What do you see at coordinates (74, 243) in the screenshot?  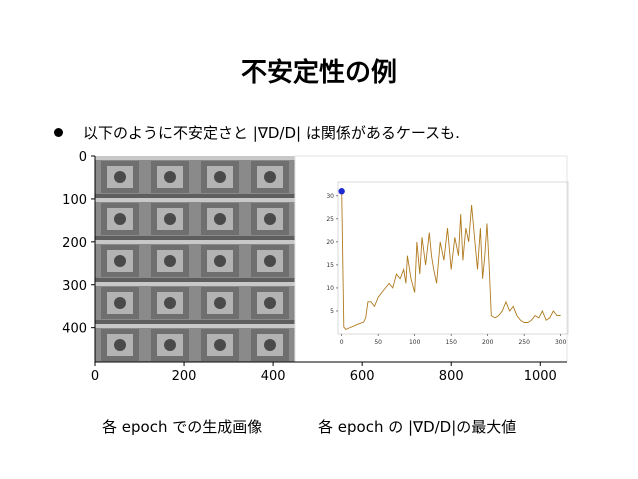 I see `y-tick-label: 200` at bounding box center [74, 243].